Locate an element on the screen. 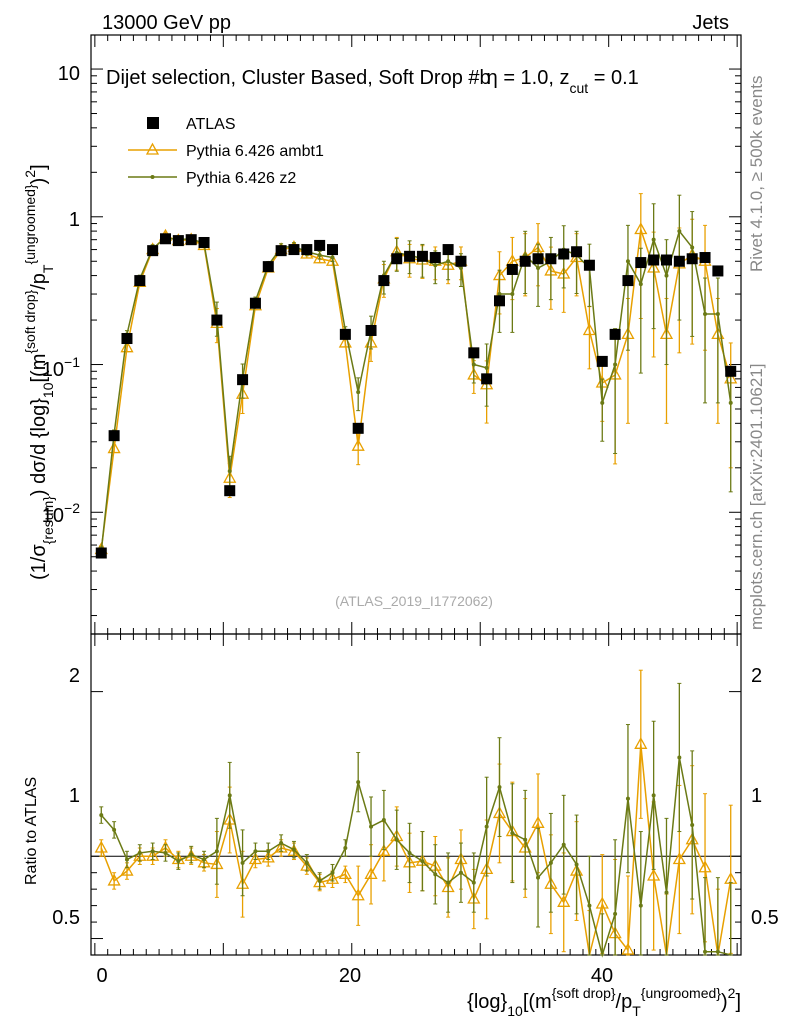 The height and width of the screenshot is (1029, 786). x-tick-label-20: 20 is located at coordinates (350, 976).